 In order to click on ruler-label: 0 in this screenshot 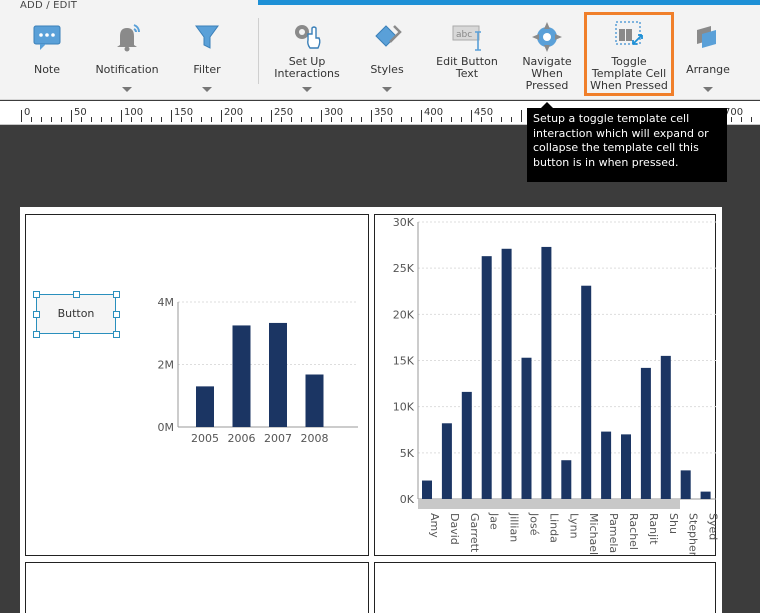, I will do `click(27, 112)`.